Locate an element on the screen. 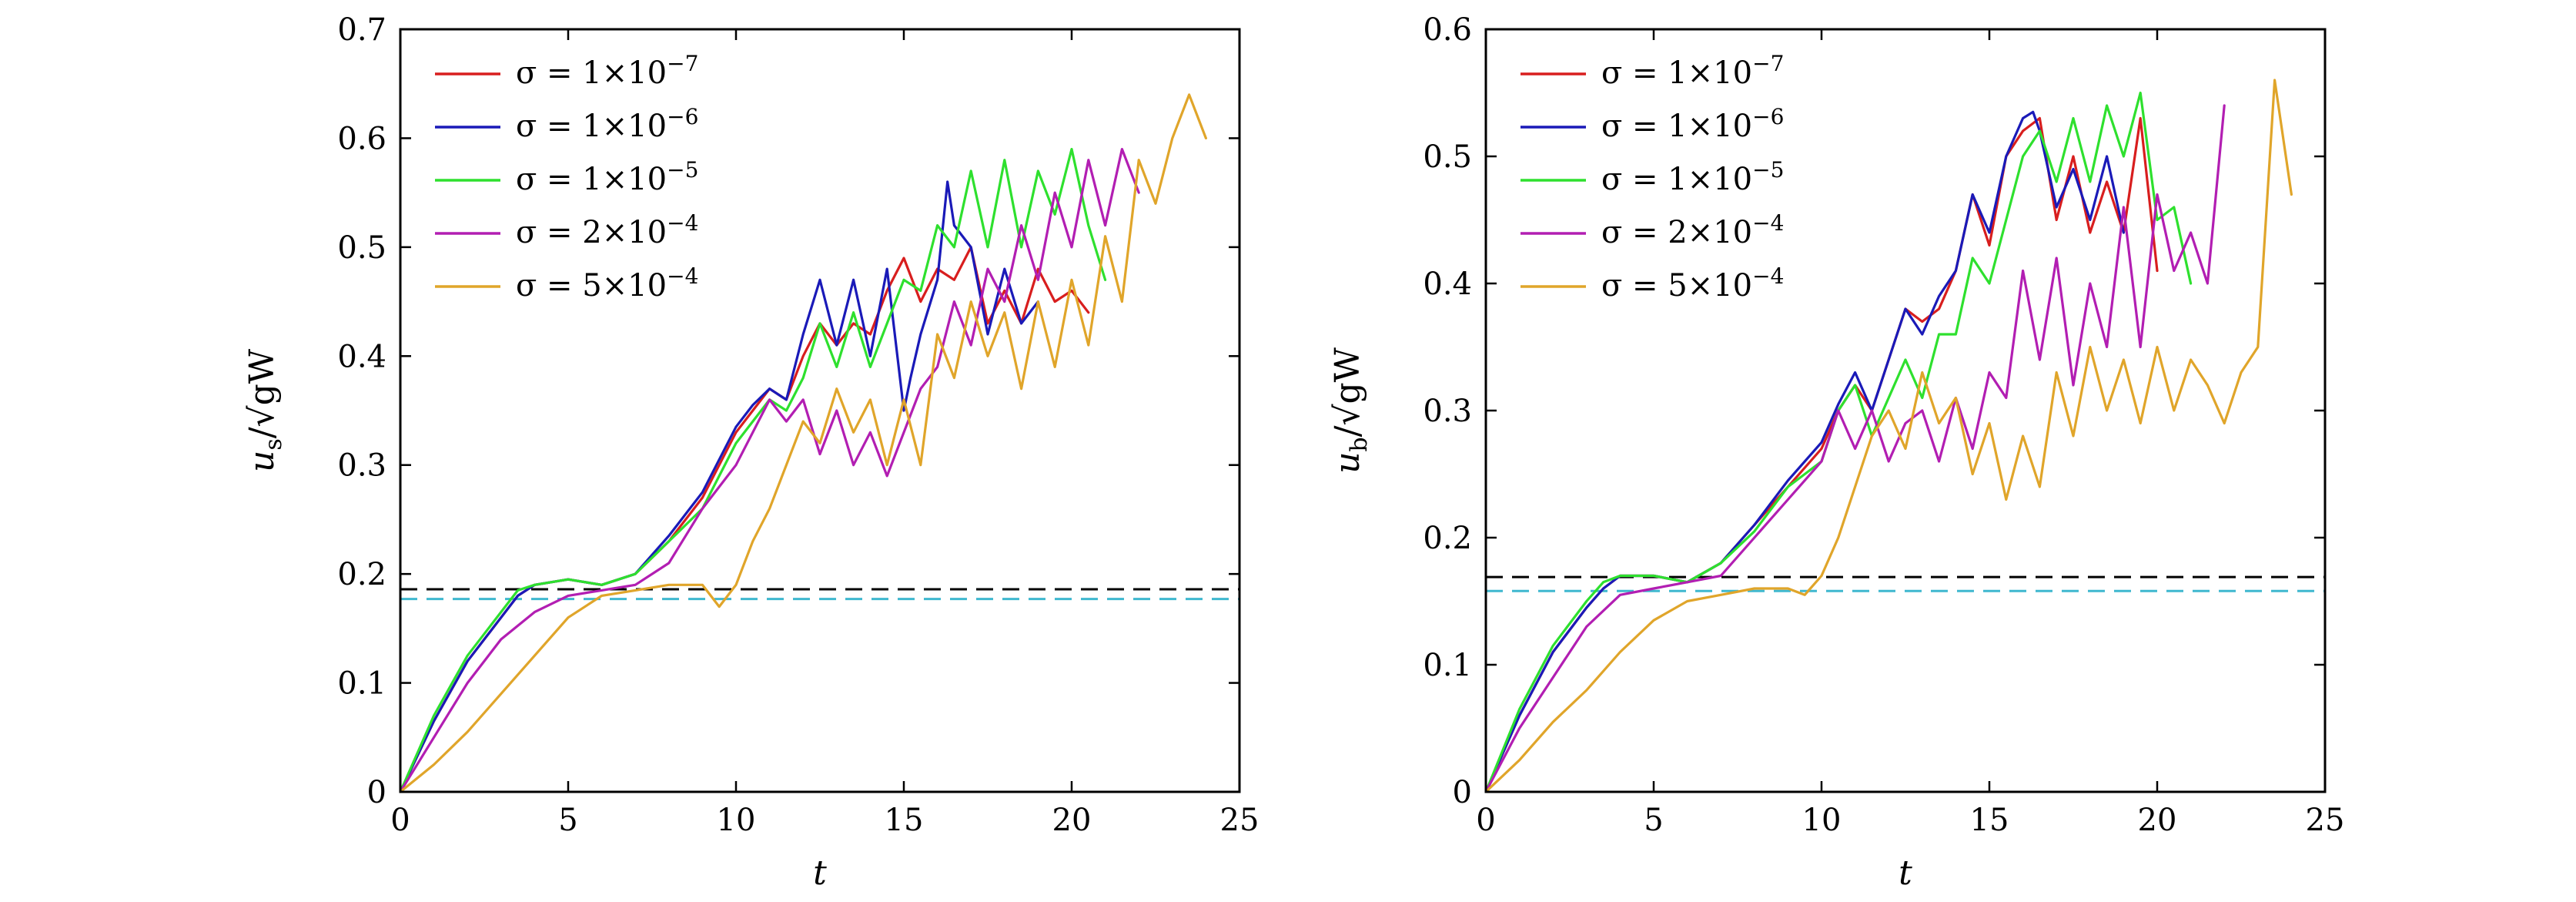 The width and height of the screenshot is (2576, 902). y-axis-title: us/√gW is located at coordinates (265, 410).